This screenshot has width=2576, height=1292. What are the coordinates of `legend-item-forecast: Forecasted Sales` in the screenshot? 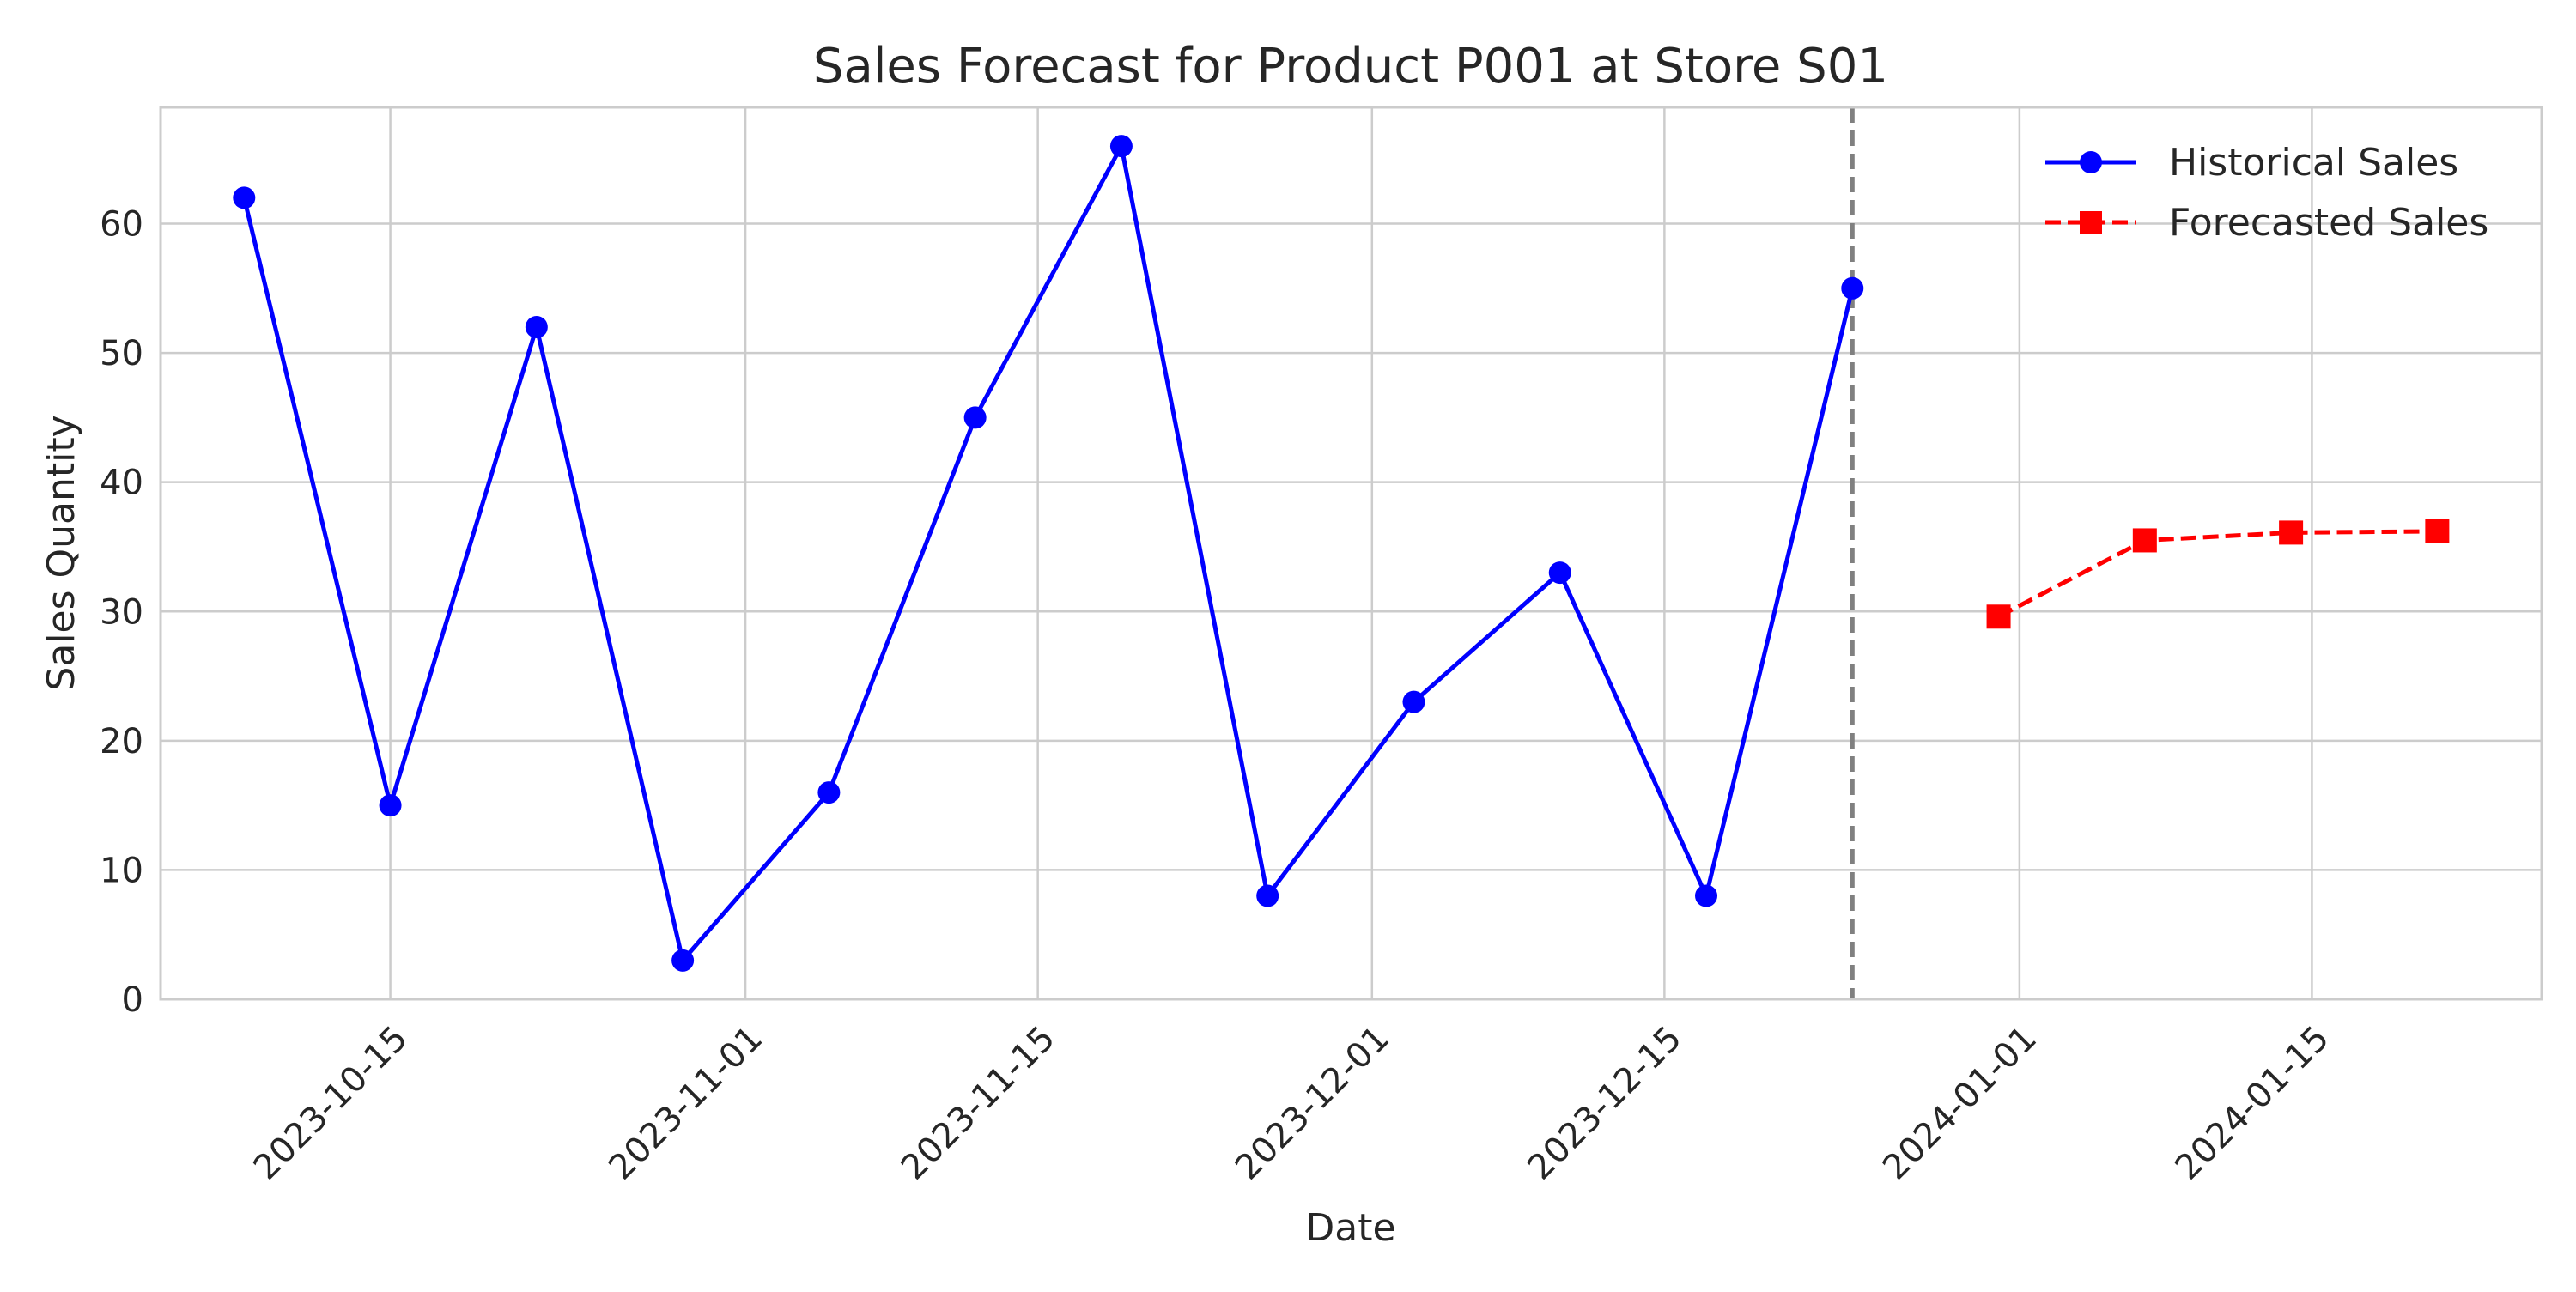 It's located at (2266, 223).